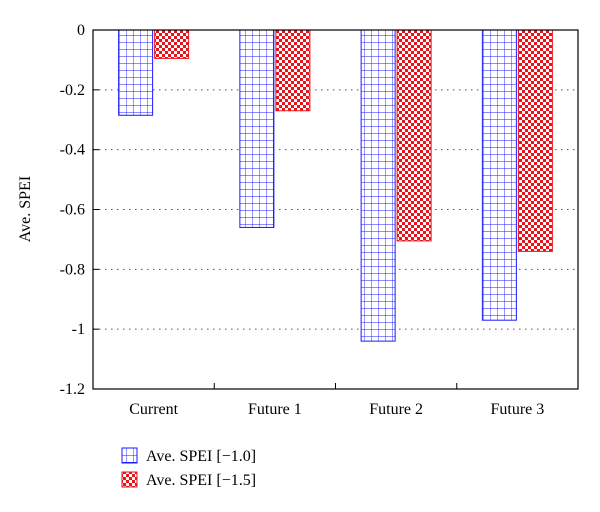 This screenshot has height=512, width=600. I want to click on bar-spei-1-0-current, so click(136, 72).